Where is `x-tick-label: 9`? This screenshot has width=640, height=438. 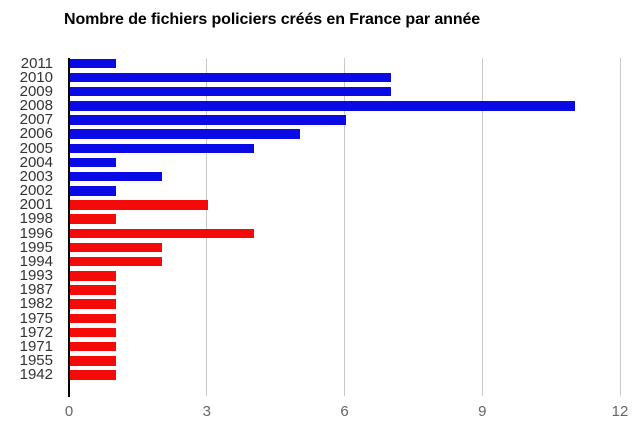 x-tick-label: 9 is located at coordinates (482, 411).